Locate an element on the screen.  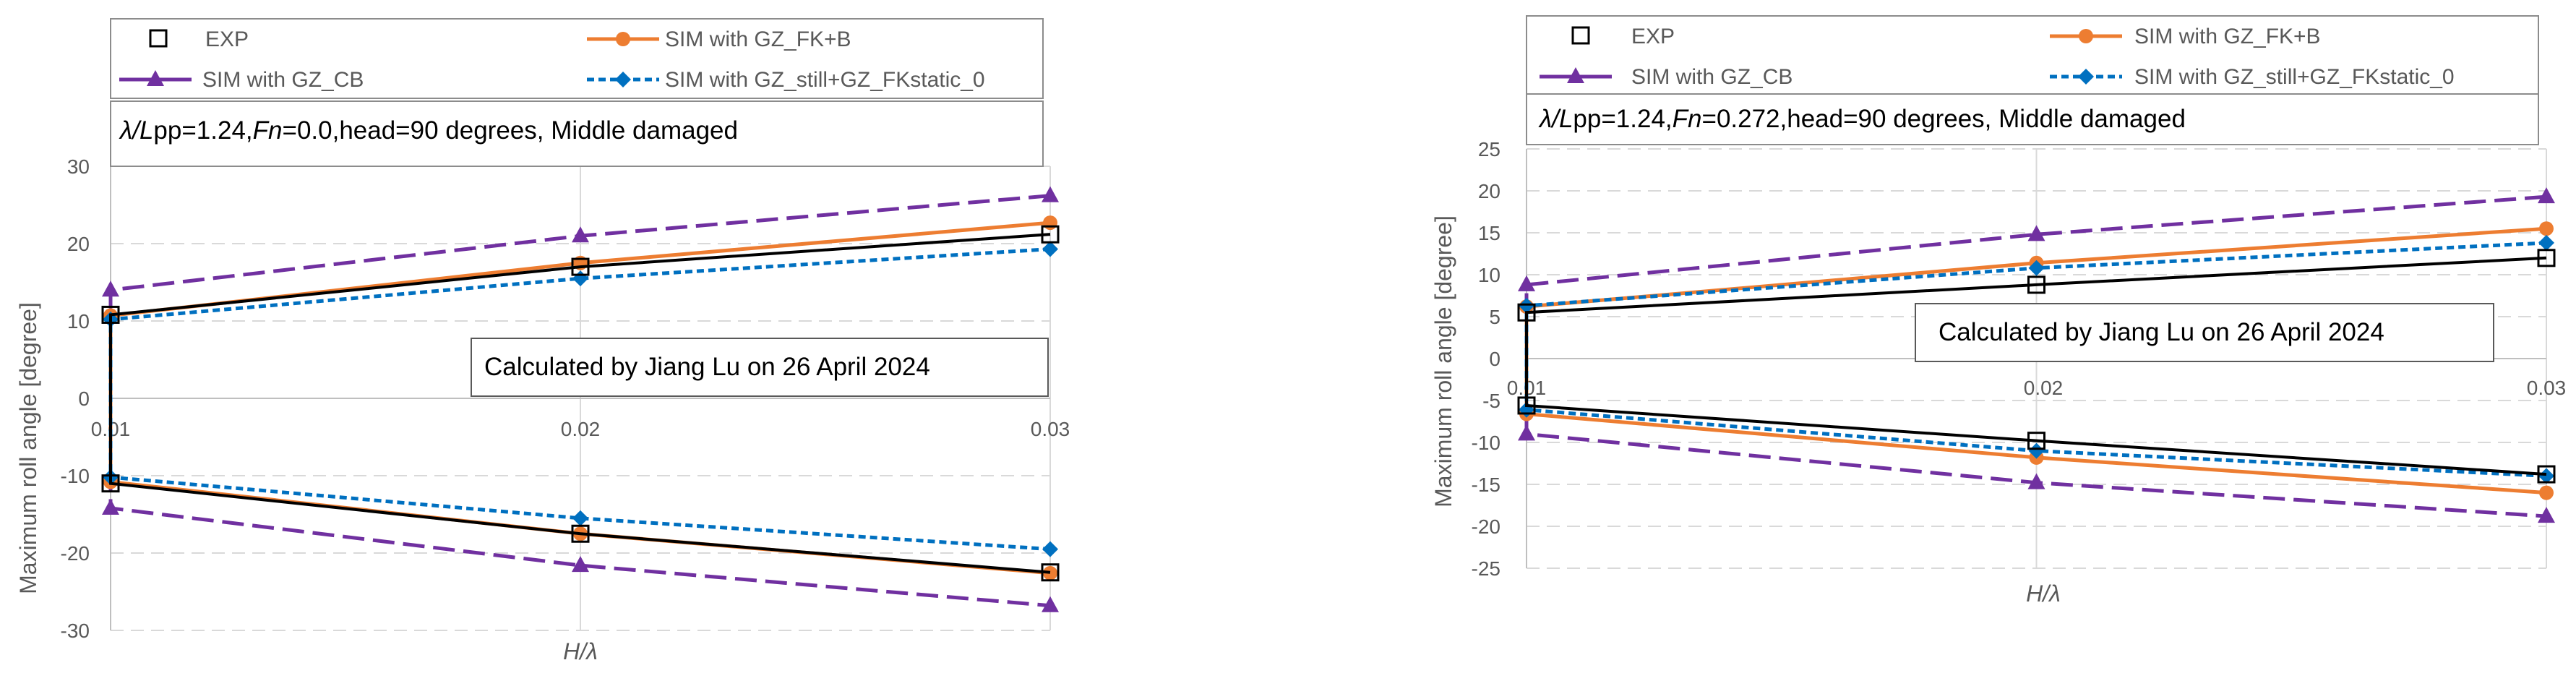
chart-left-y-tick: 10 is located at coordinates (79, 321).